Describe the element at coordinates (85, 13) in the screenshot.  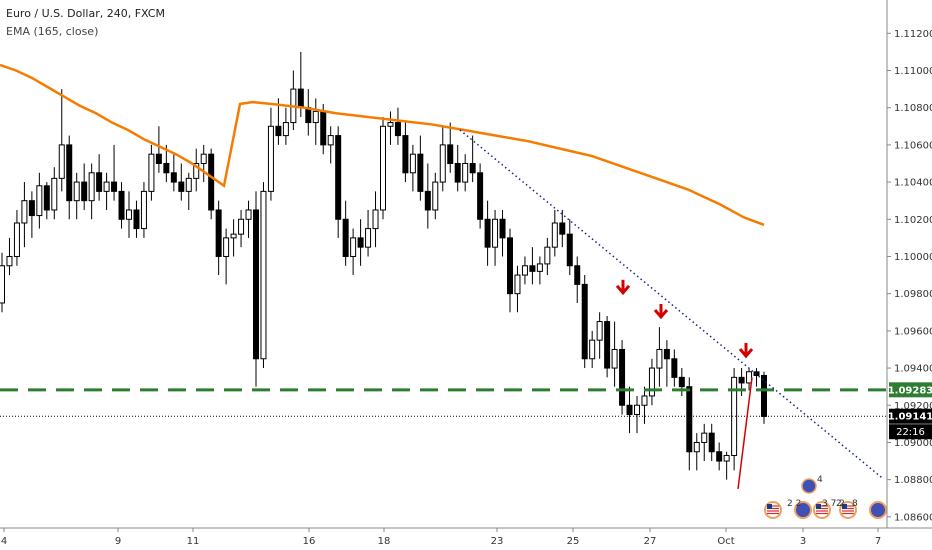
I see `chart-title: Euro / U.S. Dollar, 240, FXCM` at that location.